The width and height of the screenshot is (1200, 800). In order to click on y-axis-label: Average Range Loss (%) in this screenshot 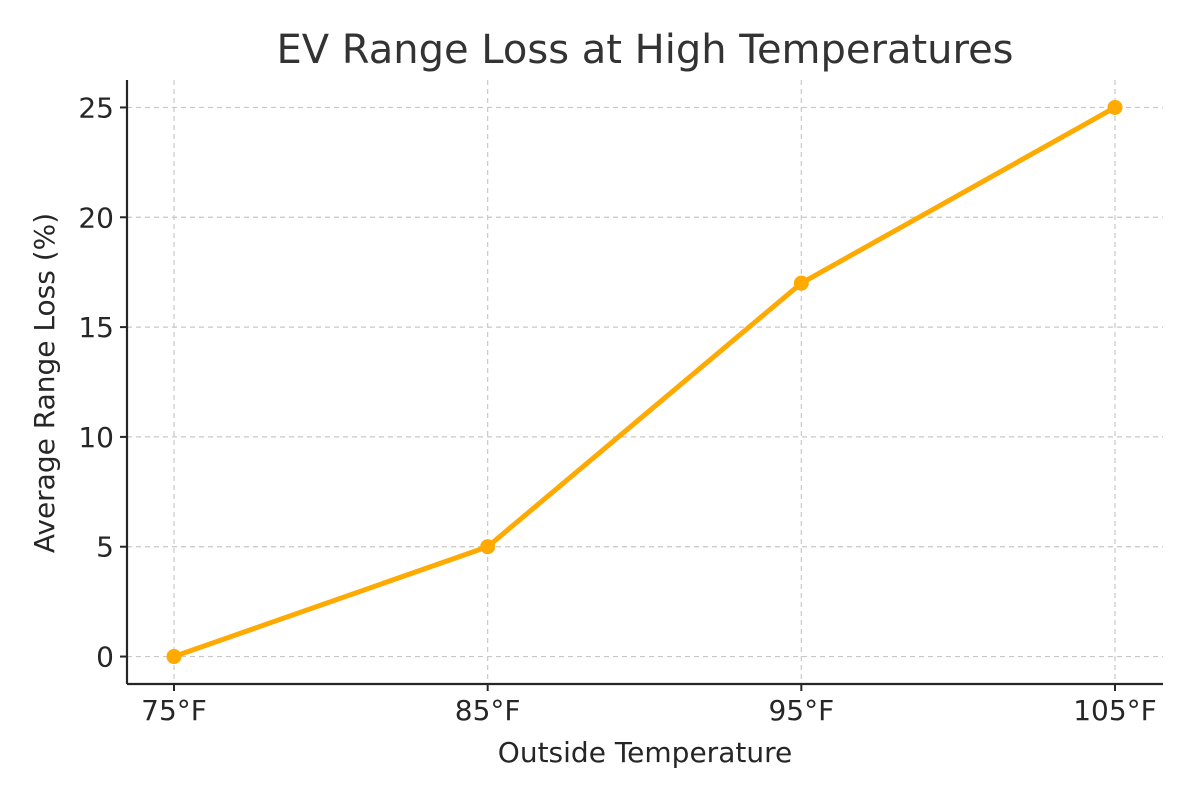, I will do `click(44, 383)`.